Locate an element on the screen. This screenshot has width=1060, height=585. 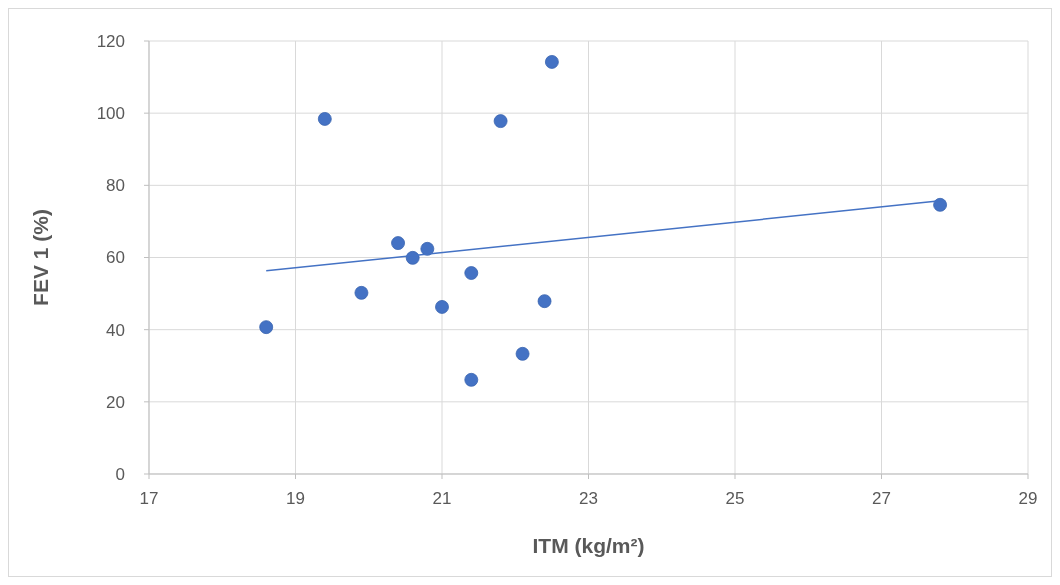
x-tick-label: 17 is located at coordinates (149, 498).